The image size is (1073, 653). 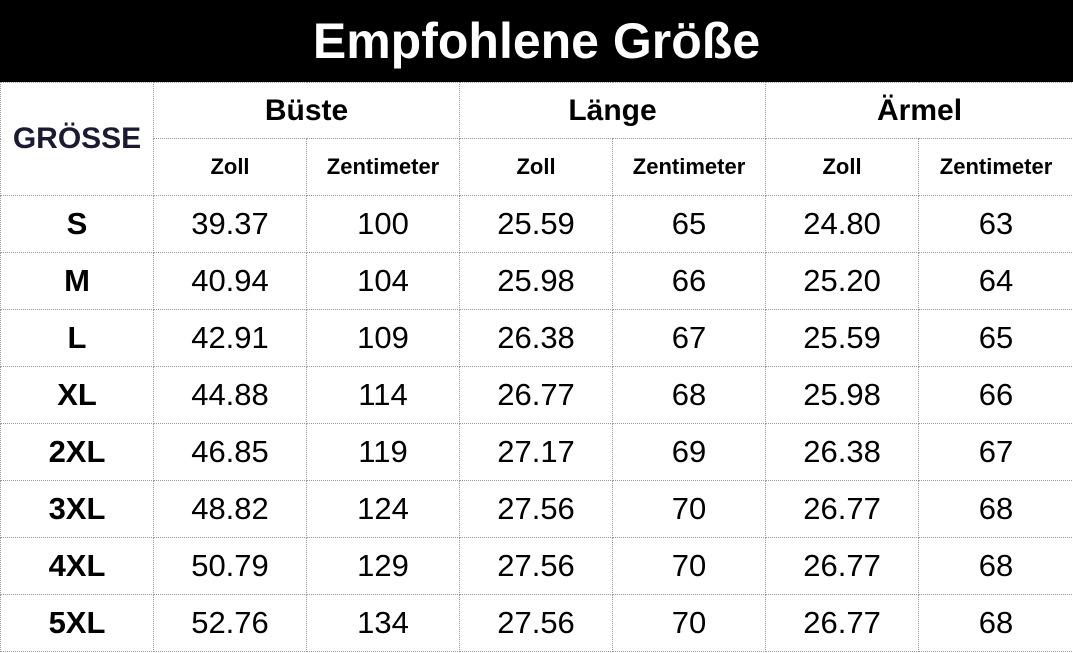 What do you see at coordinates (77, 395) in the screenshot?
I see `size-label: XL` at bounding box center [77, 395].